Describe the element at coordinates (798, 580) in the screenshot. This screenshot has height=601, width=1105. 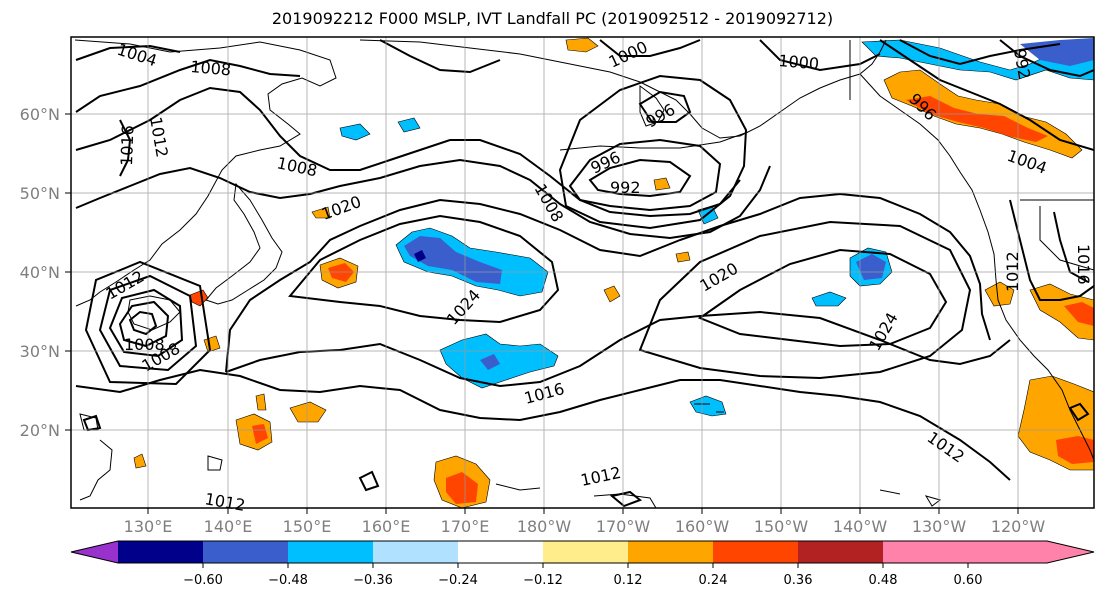
I see `colorbar-tick-label: 0.36` at that location.